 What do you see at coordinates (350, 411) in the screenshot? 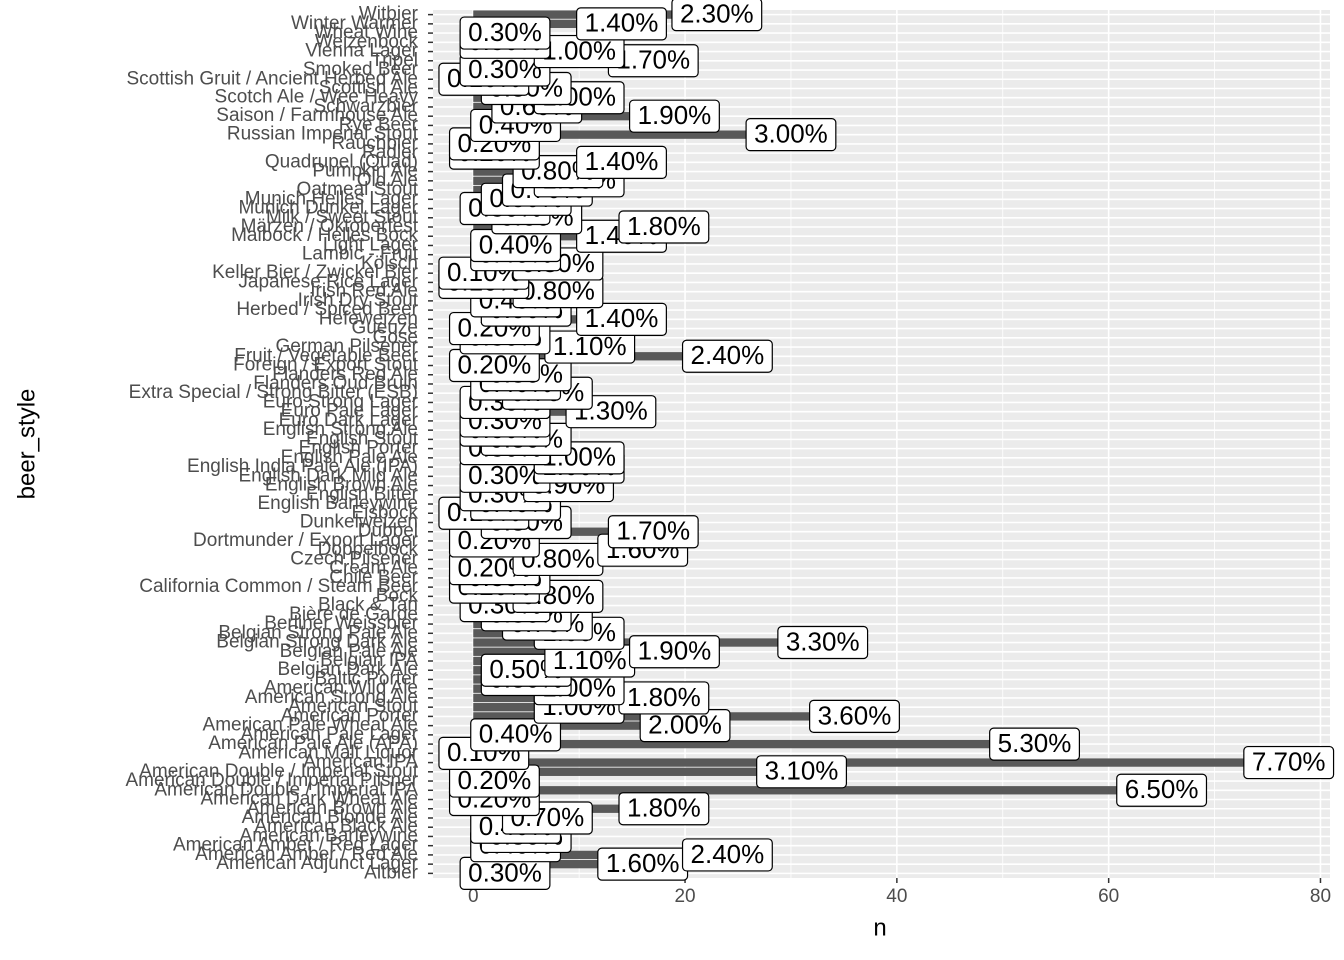
I see `y-tick-label: Euro Pale Lager` at bounding box center [350, 411].